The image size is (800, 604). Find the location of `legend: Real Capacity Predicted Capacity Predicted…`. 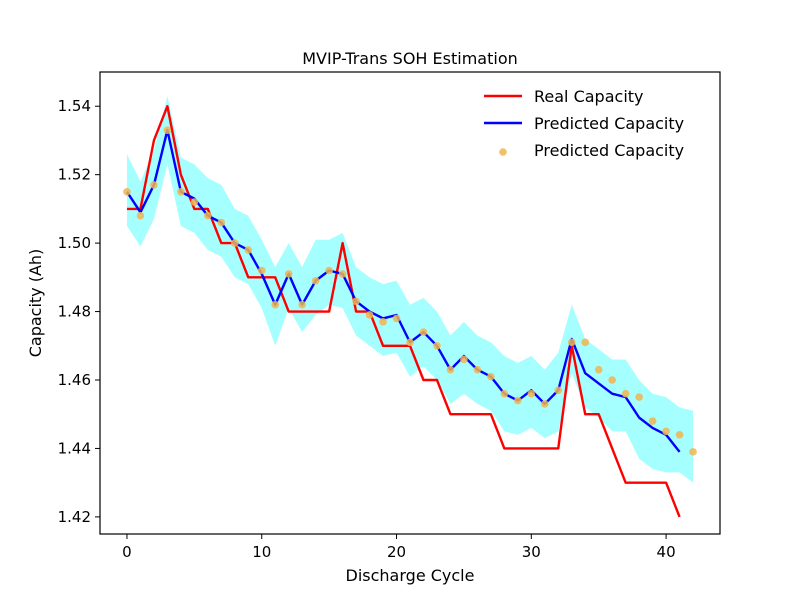

legend: Real Capacity Predicted Capacity Predicted… is located at coordinates (584, 123).